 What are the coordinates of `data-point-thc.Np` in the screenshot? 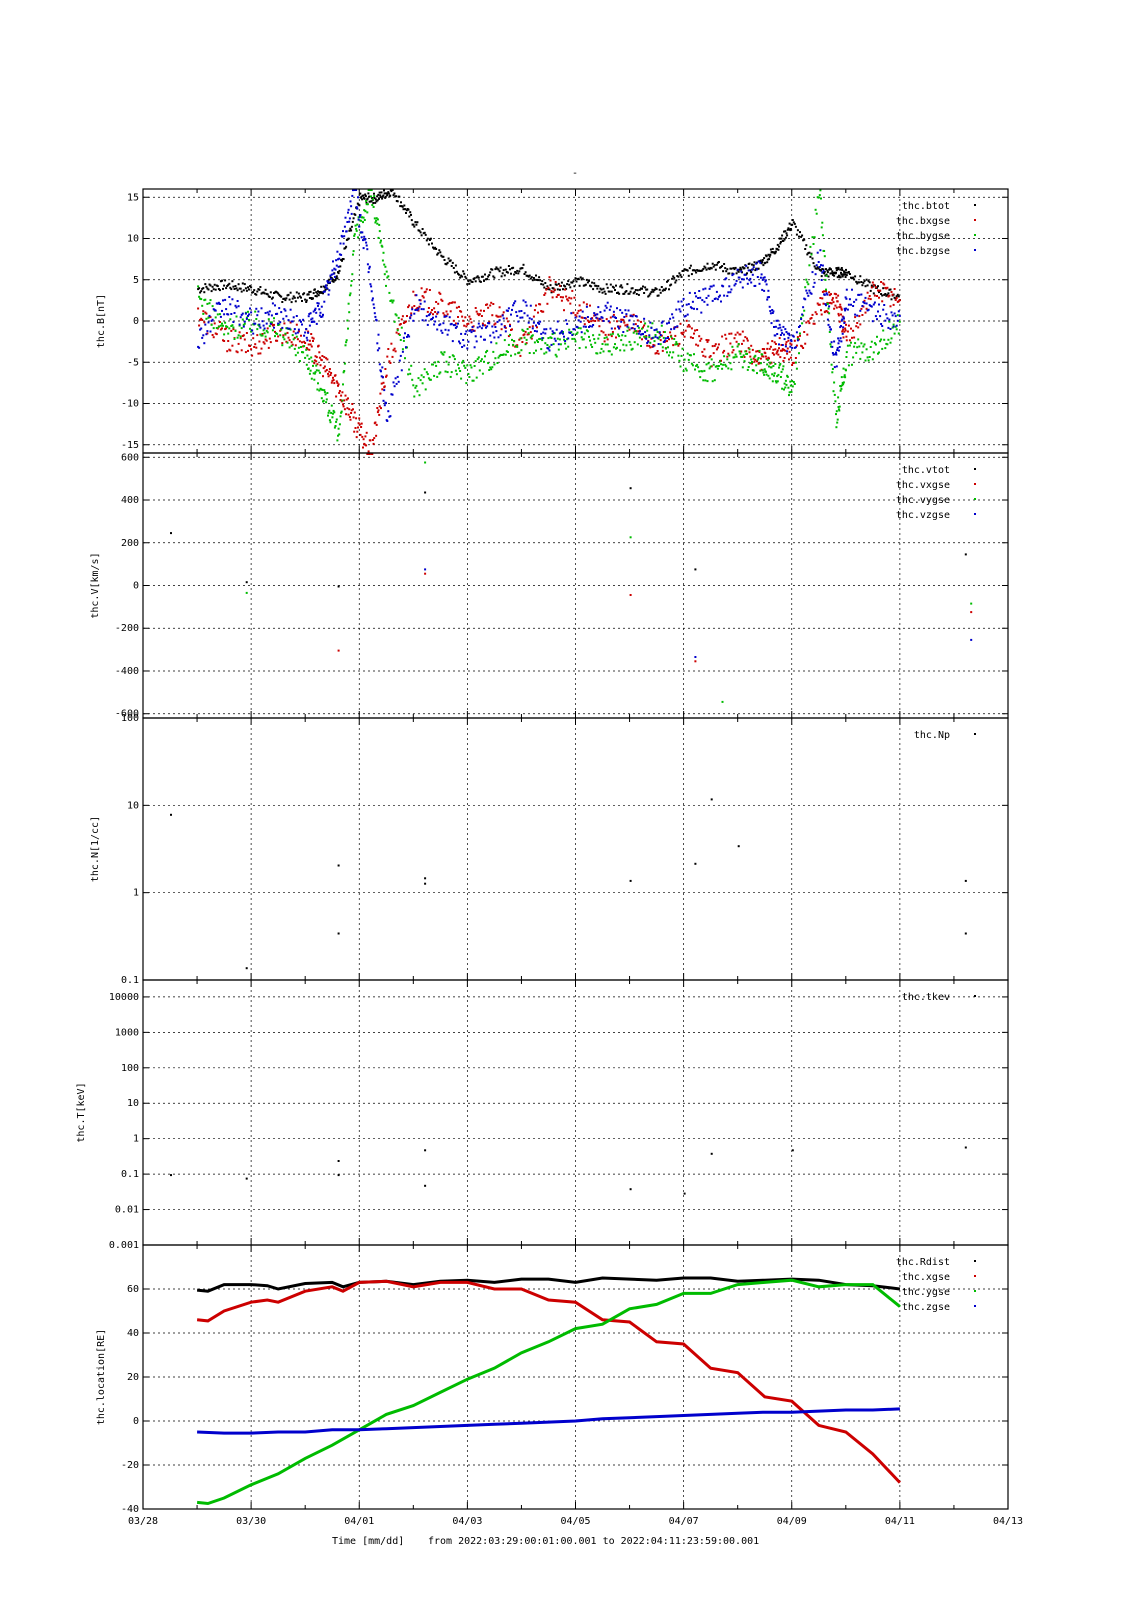 It's located at (711, 799).